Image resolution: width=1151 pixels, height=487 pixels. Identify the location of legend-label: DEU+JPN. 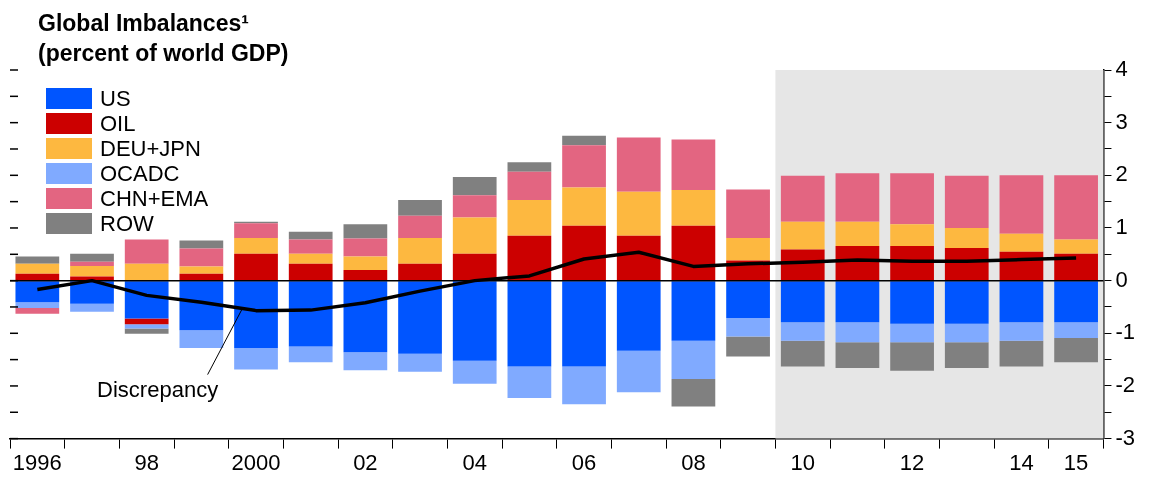
(150, 148).